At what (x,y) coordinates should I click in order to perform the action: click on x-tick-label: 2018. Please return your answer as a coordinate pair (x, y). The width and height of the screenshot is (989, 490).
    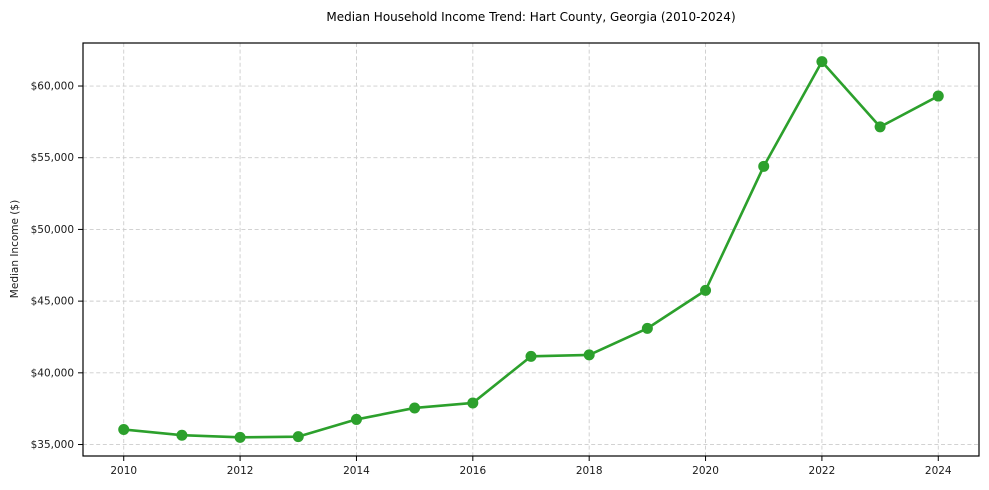
    Looking at the image, I should click on (589, 471).